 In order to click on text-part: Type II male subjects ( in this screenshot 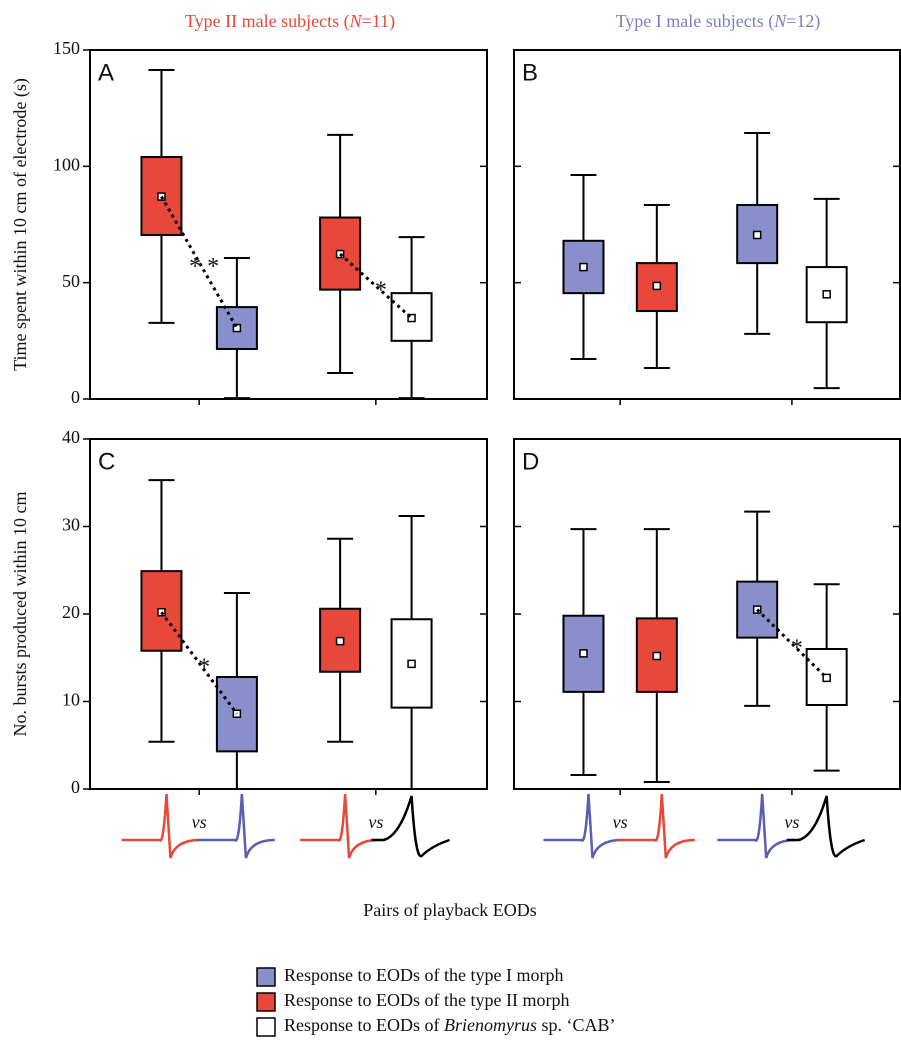, I will do `click(267, 21)`.